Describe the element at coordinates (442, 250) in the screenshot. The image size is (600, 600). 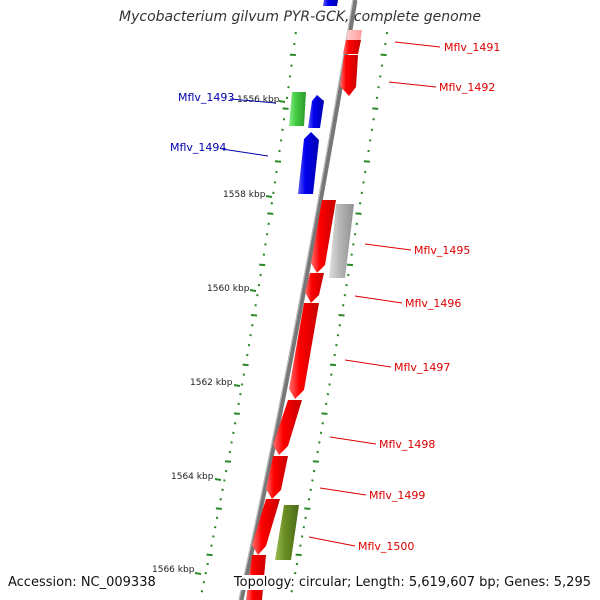
I see `gene-label-mflv-1495: Mflv_1495` at that location.